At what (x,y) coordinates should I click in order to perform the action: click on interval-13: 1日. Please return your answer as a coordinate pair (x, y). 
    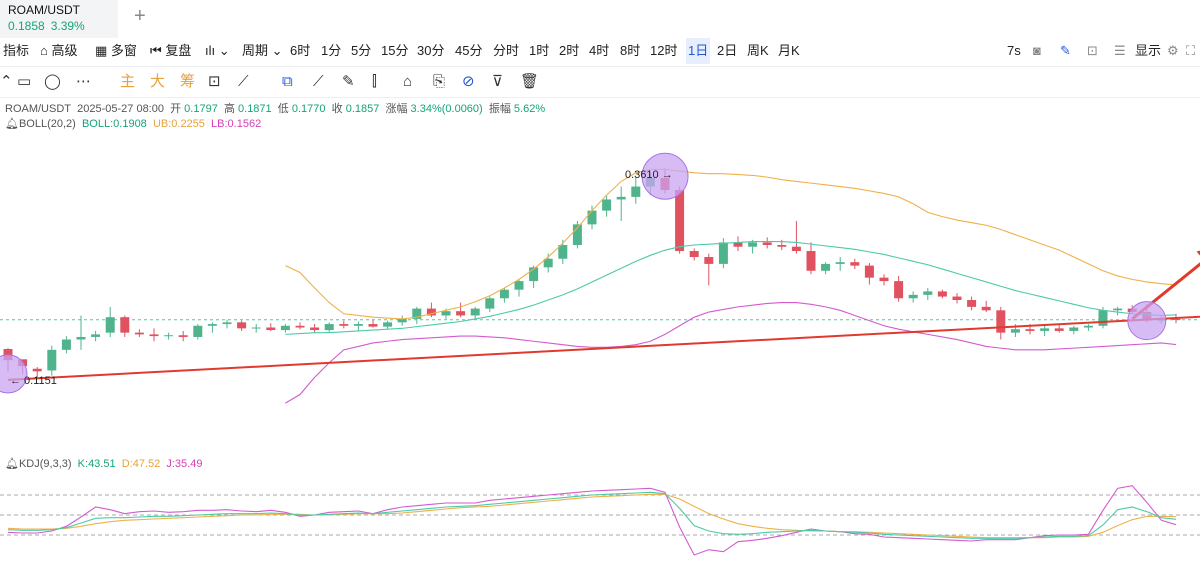
    Looking at the image, I should click on (698, 51).